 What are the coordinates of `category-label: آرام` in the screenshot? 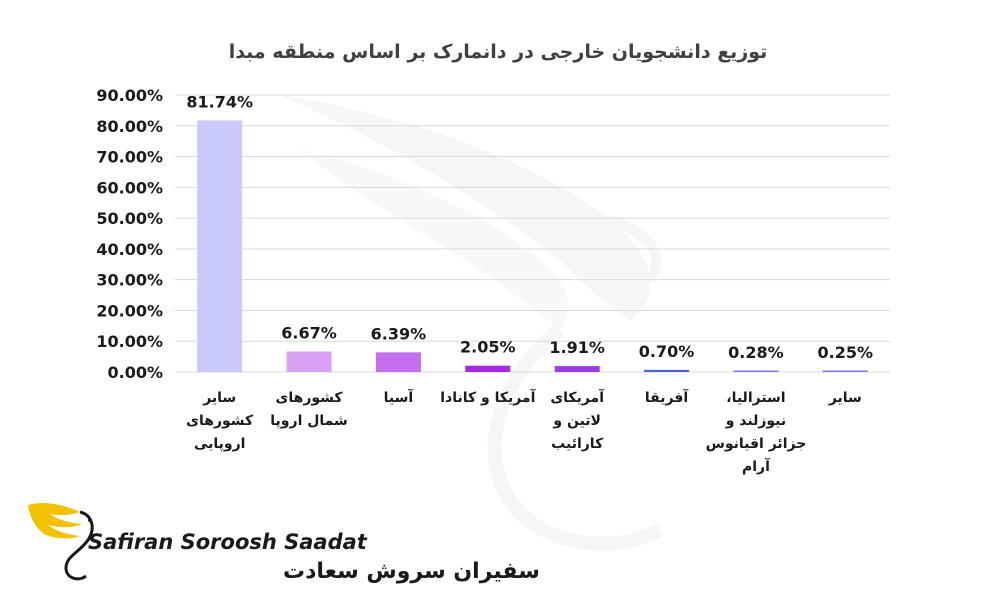 It's located at (756, 466).